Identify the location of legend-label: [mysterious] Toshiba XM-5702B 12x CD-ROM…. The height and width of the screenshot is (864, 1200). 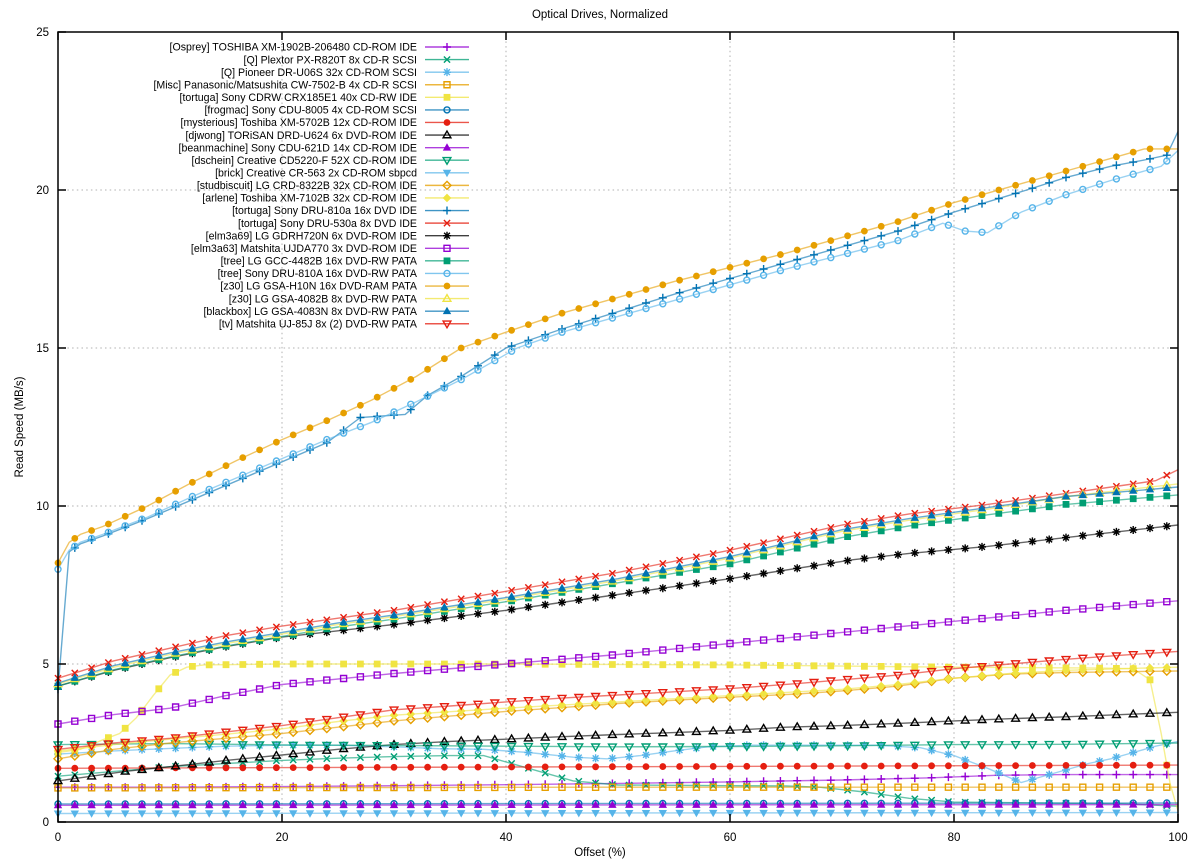
(299, 123).